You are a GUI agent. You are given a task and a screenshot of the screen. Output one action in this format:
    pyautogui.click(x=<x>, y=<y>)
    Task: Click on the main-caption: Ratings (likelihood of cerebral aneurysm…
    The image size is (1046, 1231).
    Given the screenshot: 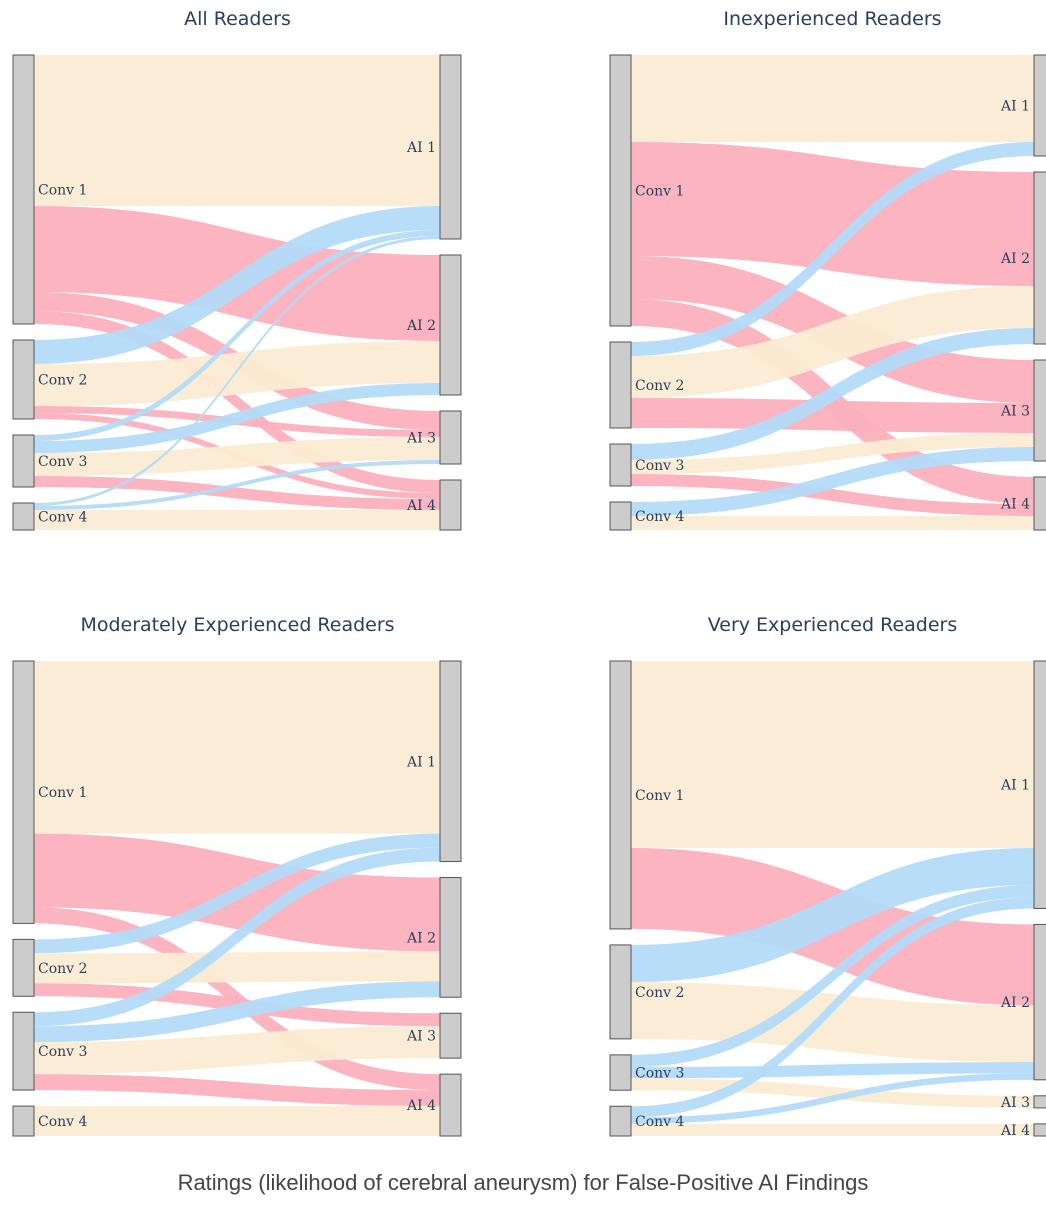 What is the action you would take?
    pyautogui.click(x=523, y=1182)
    